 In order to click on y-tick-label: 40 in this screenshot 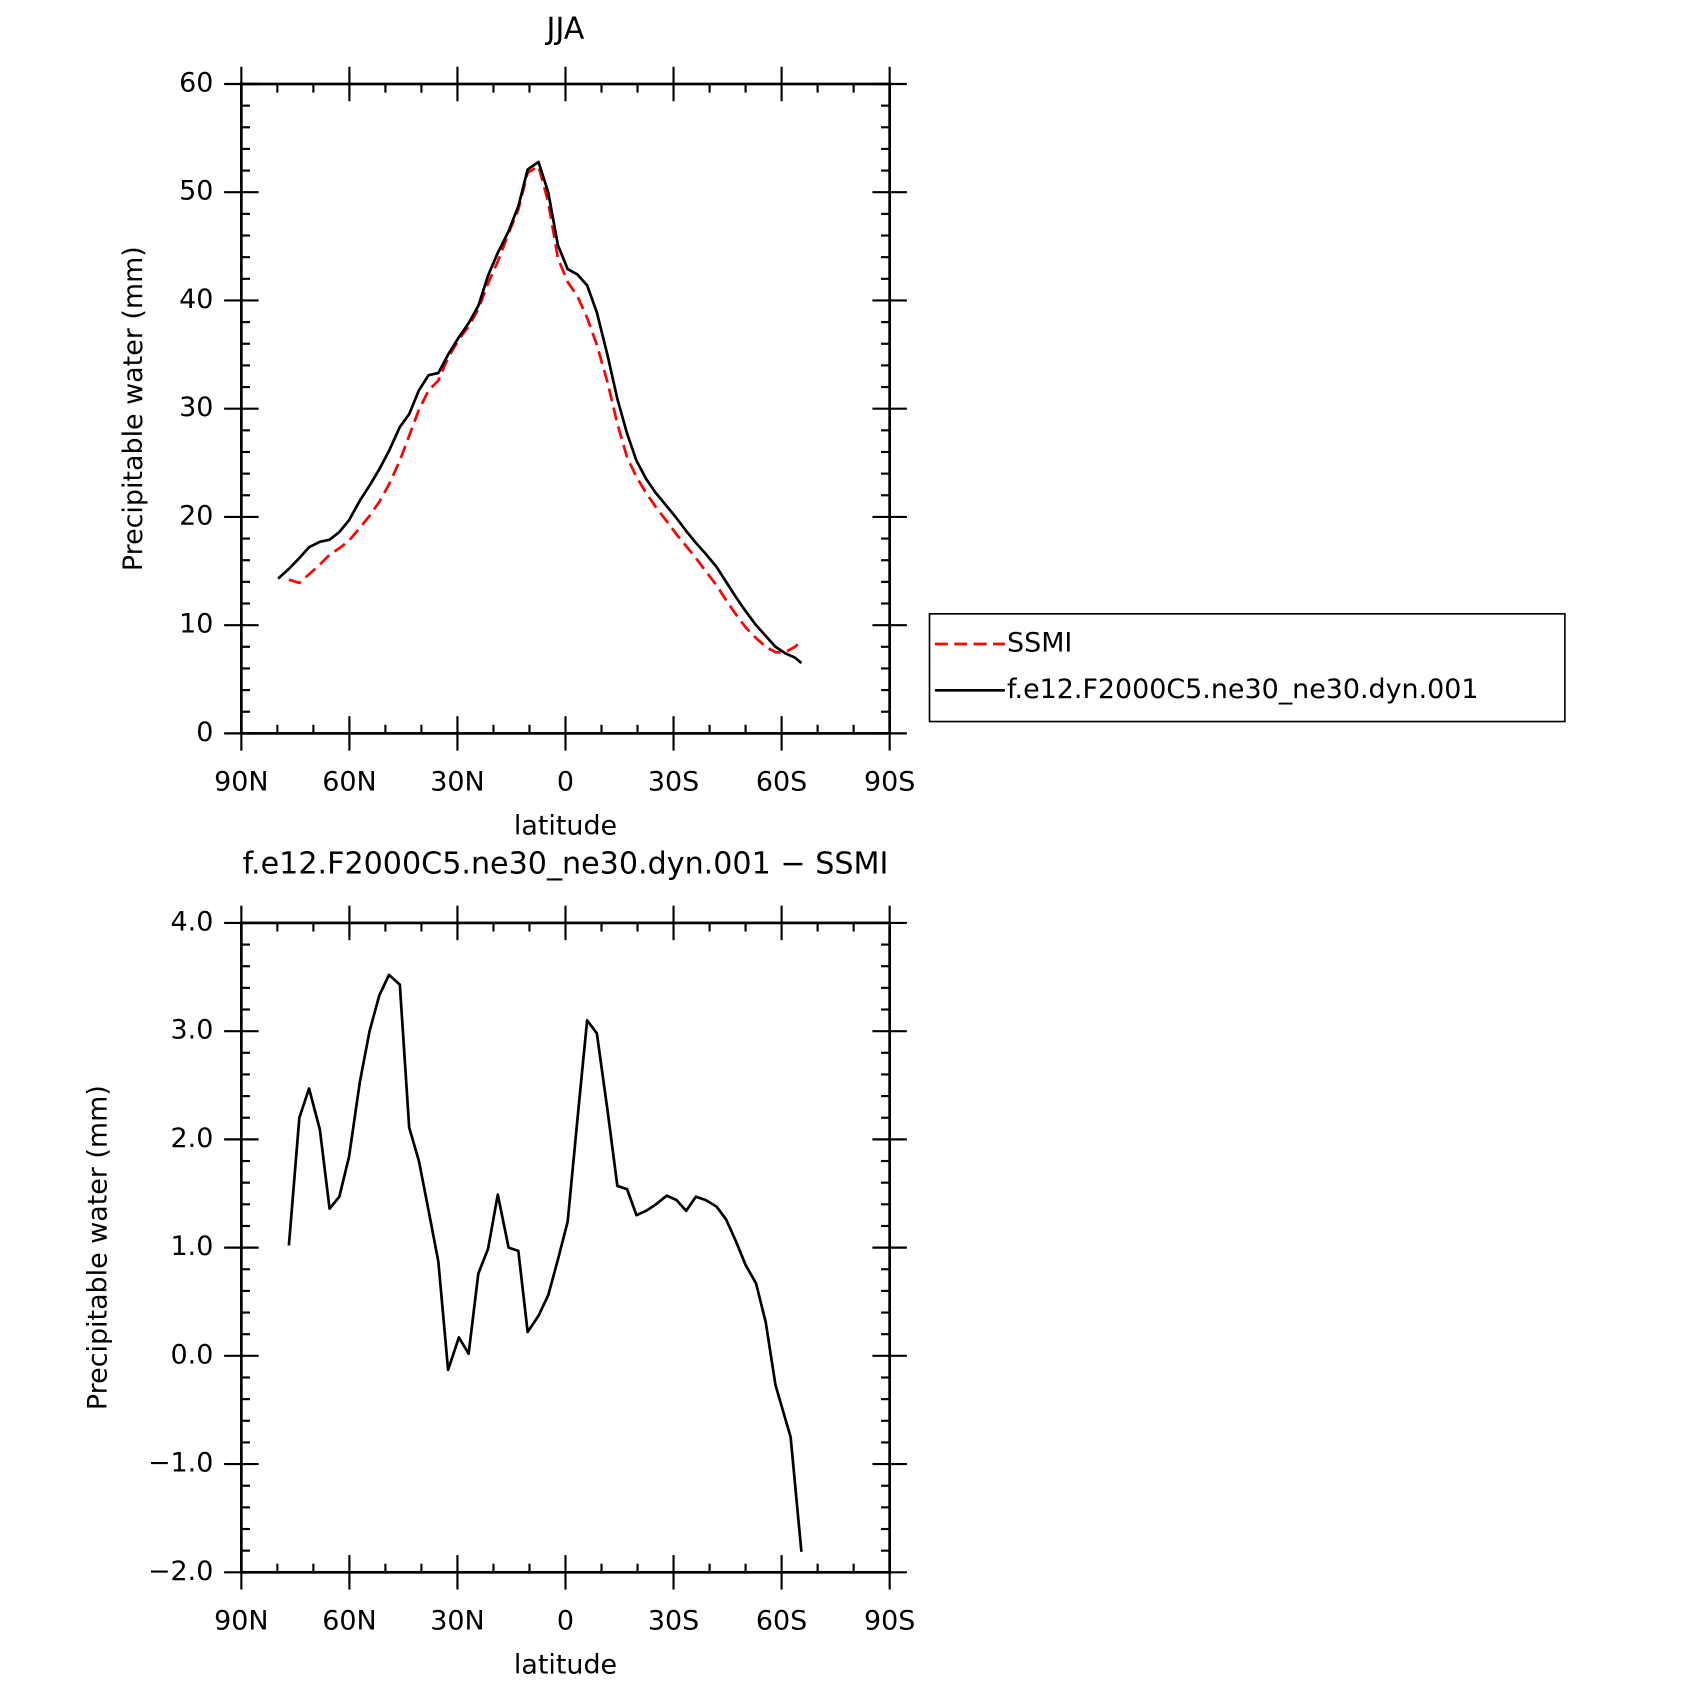, I will do `click(196, 299)`.